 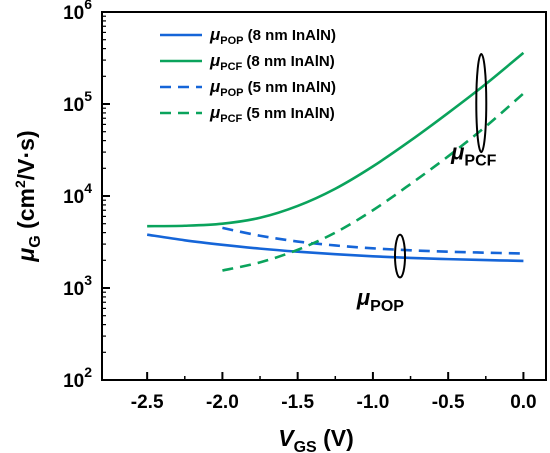 I want to click on y-axis-title-unit-end: /V·s), so click(x=26, y=155).